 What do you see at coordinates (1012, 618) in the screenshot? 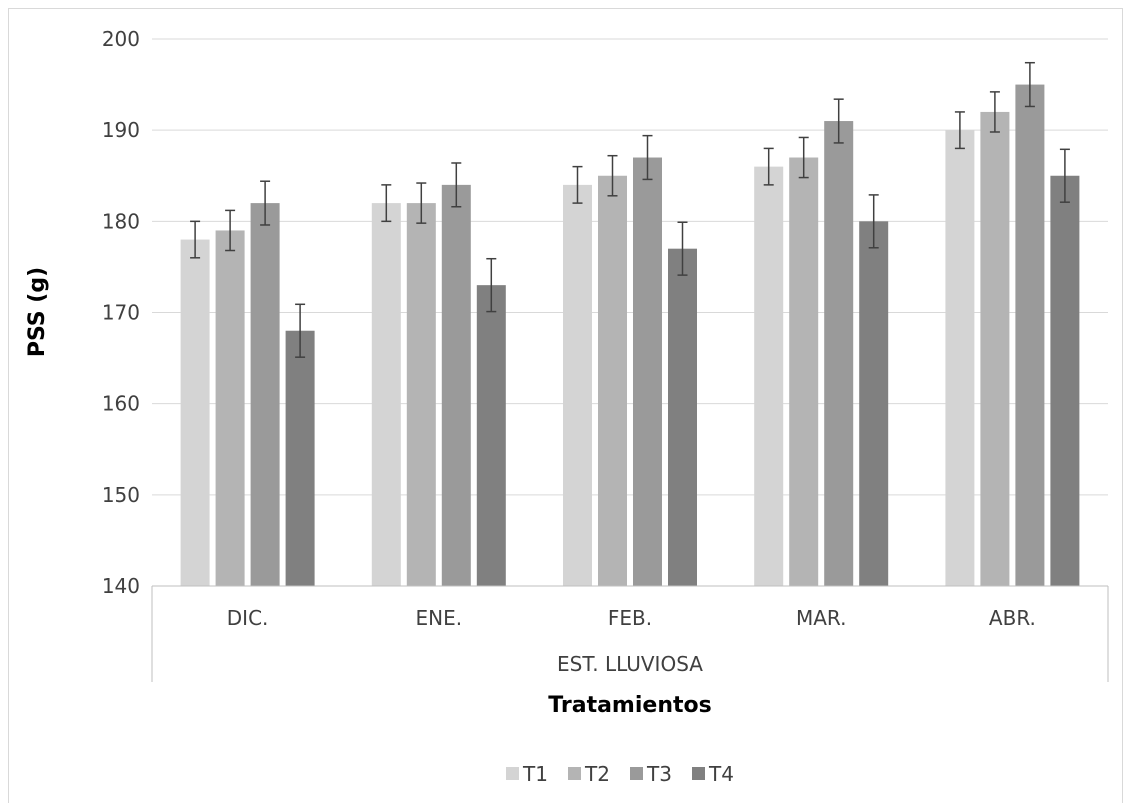
I see `x-tick-label: ABR.` at bounding box center [1012, 618].